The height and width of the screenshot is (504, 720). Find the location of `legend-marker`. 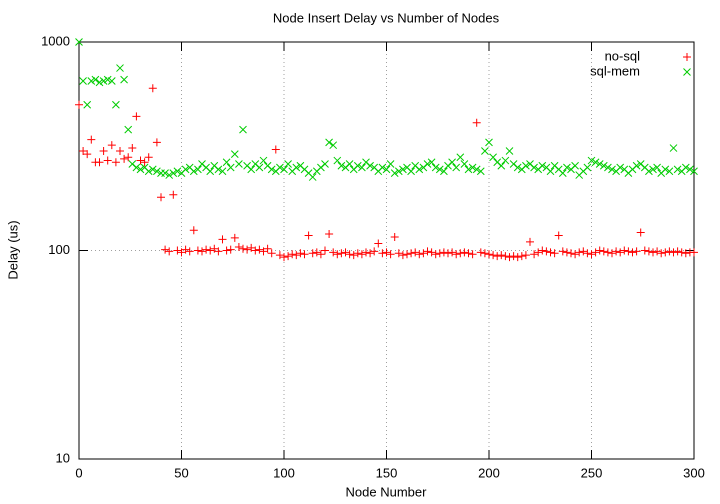

legend-marker is located at coordinates (687, 57).